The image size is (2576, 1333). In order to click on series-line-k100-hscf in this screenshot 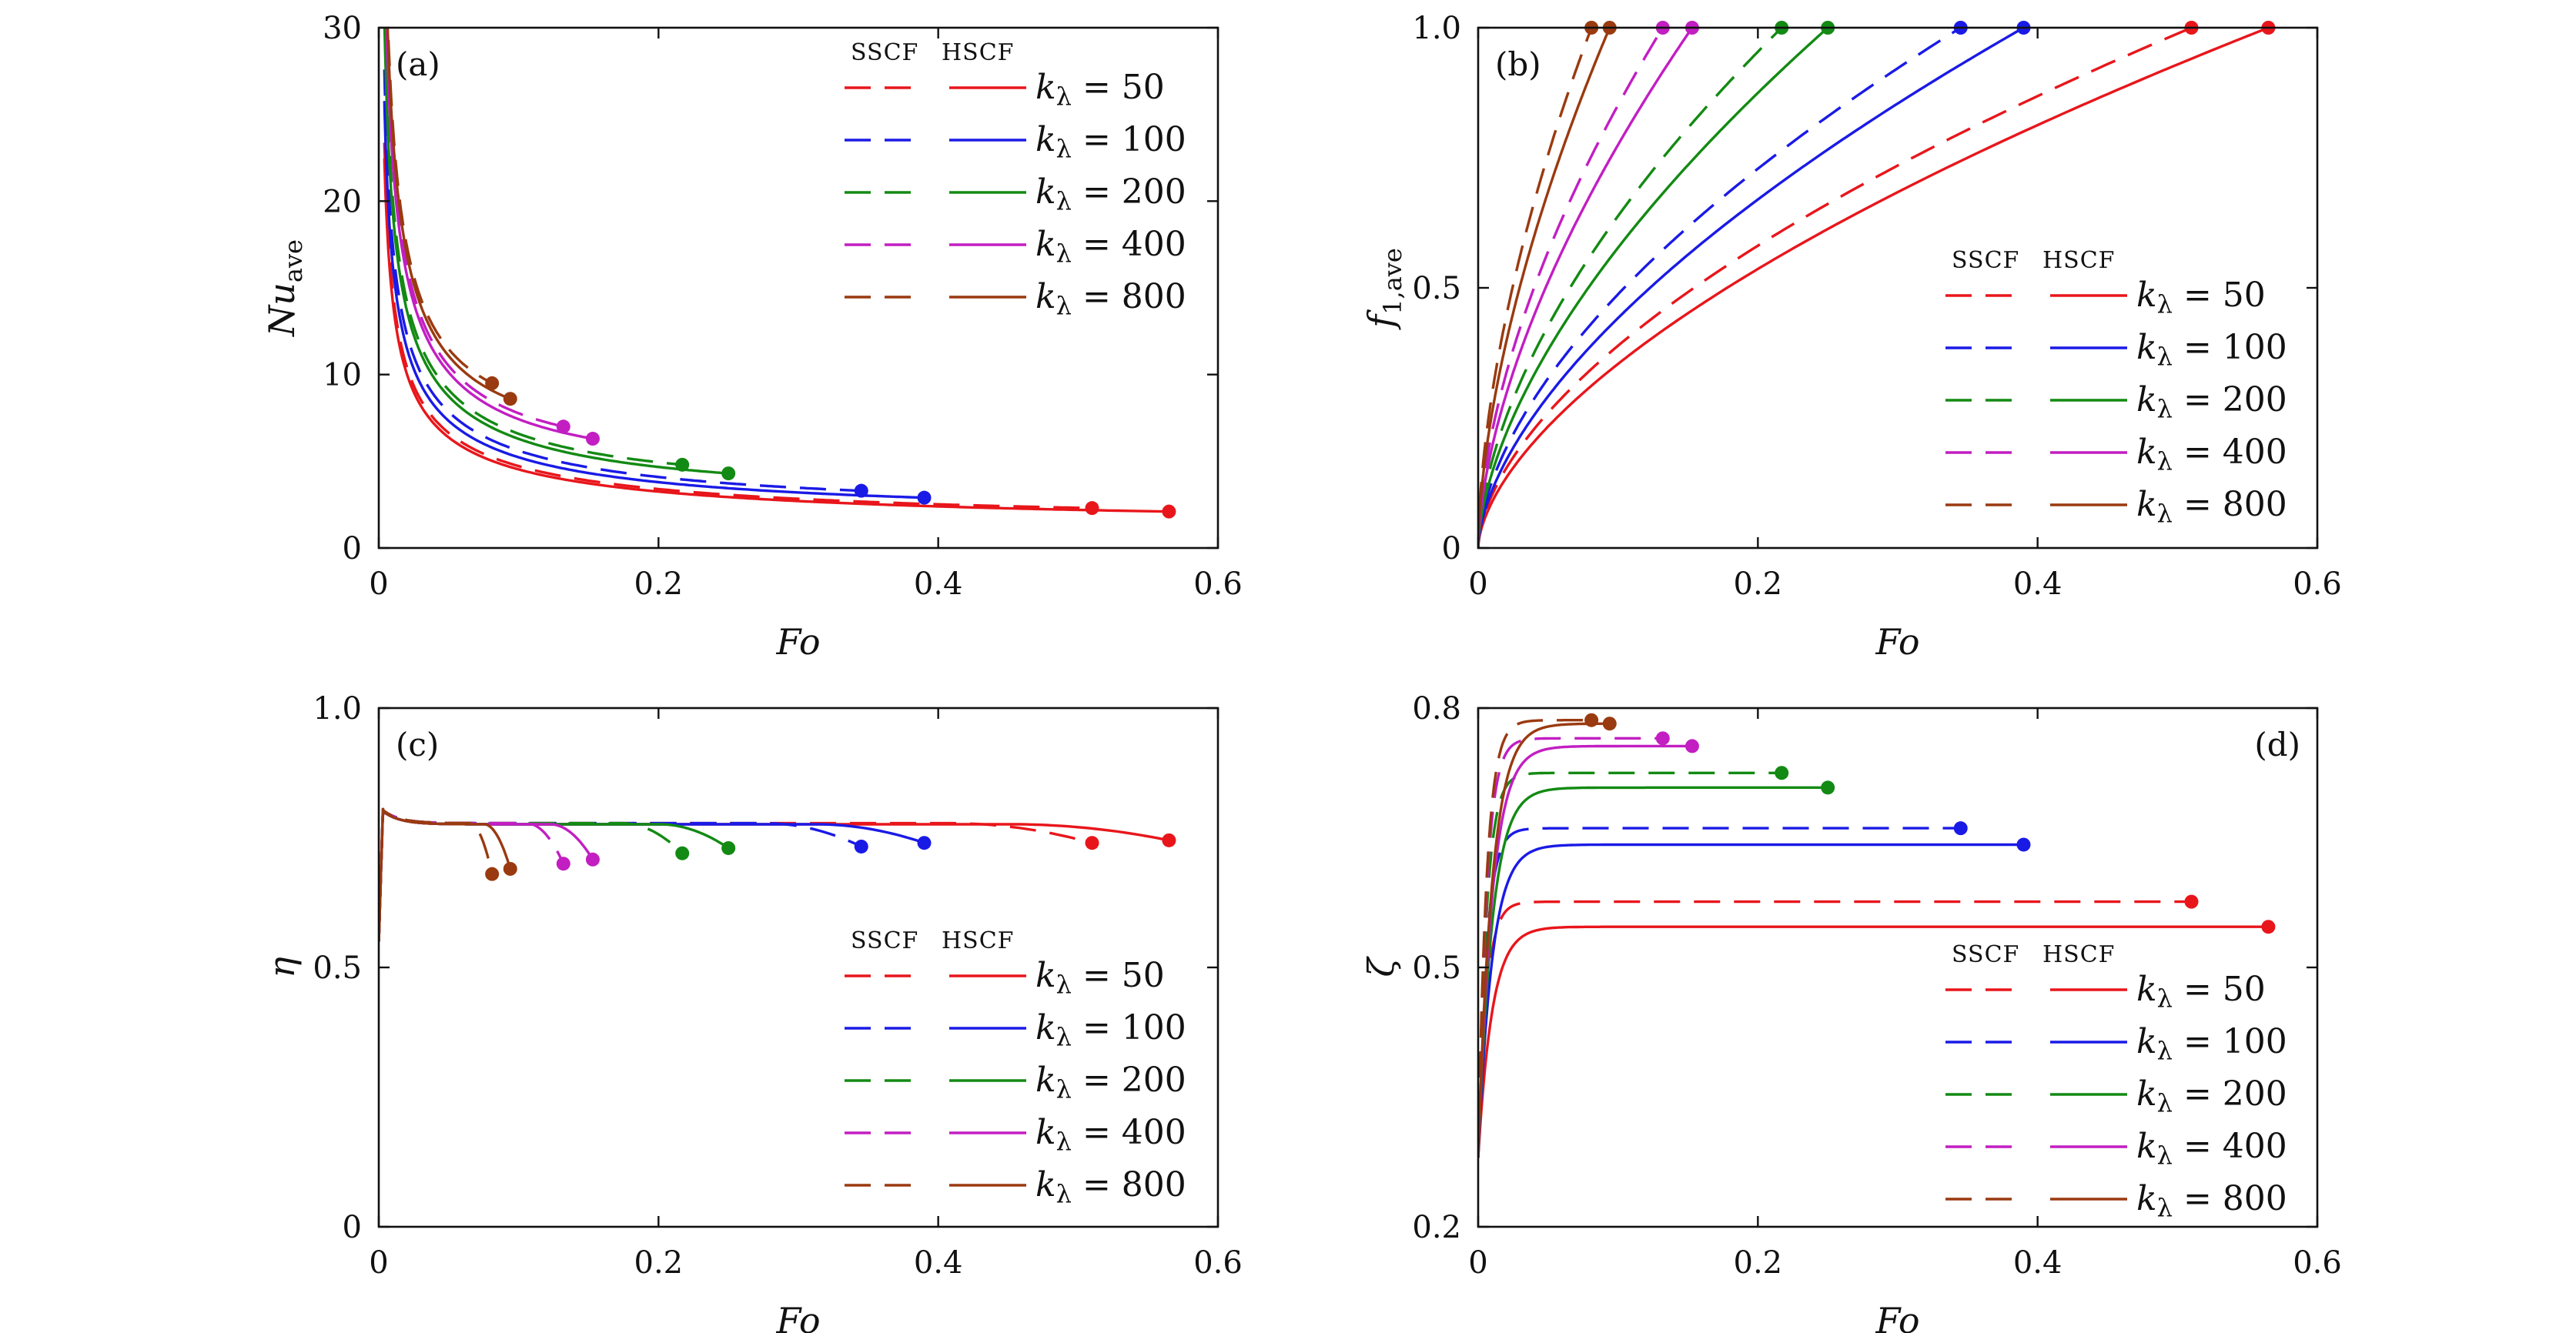, I will do `click(1751, 288)`.